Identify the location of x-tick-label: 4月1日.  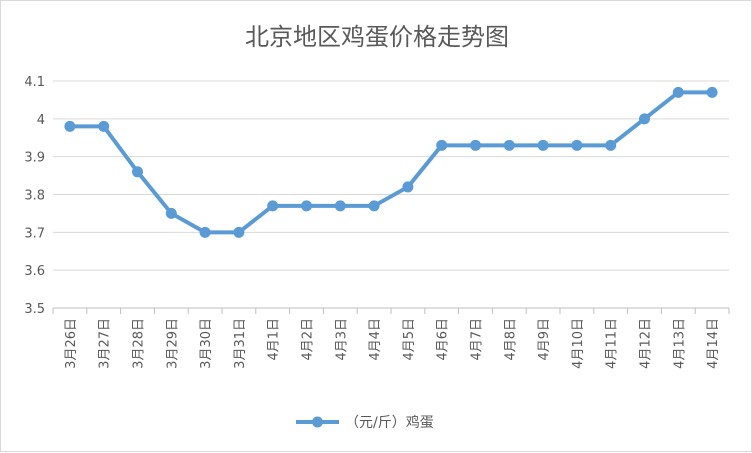
(274, 339).